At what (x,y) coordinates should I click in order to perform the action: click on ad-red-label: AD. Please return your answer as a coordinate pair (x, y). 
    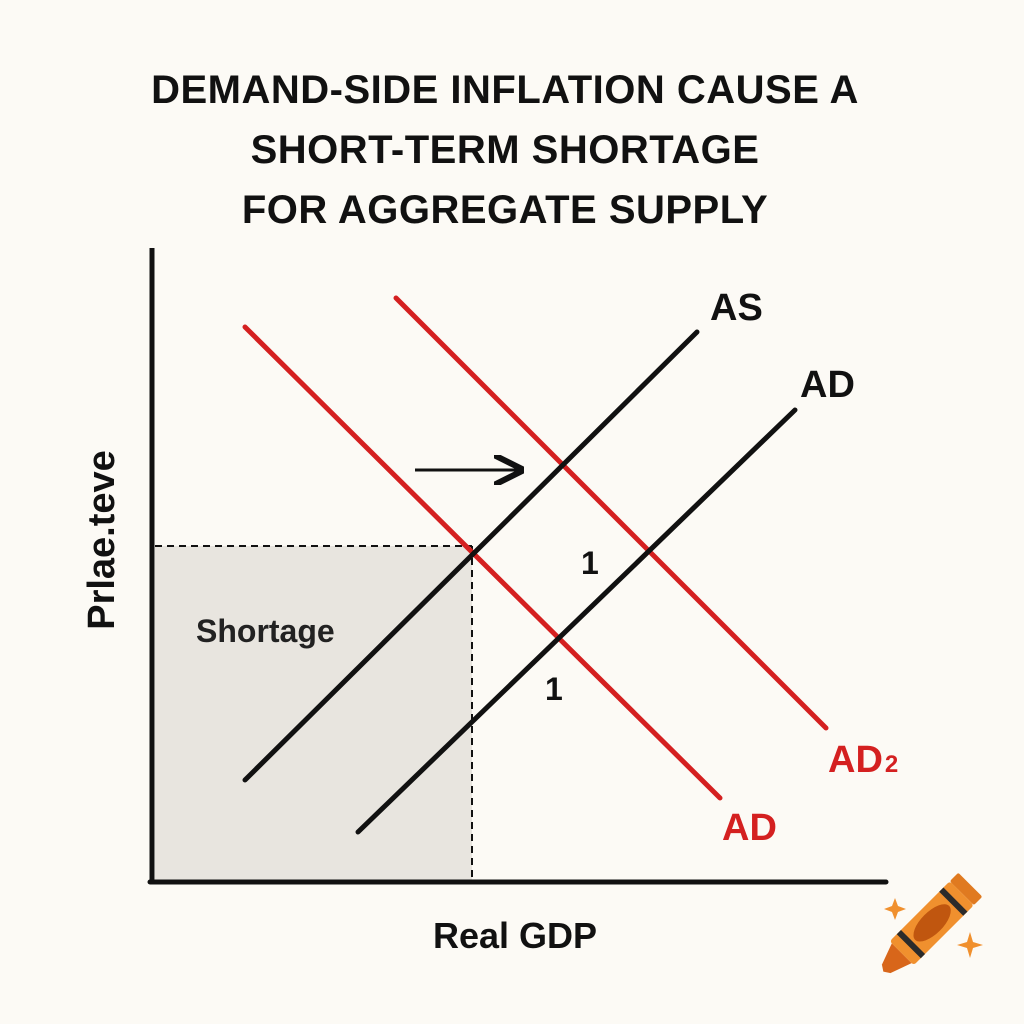
    Looking at the image, I should click on (749, 828).